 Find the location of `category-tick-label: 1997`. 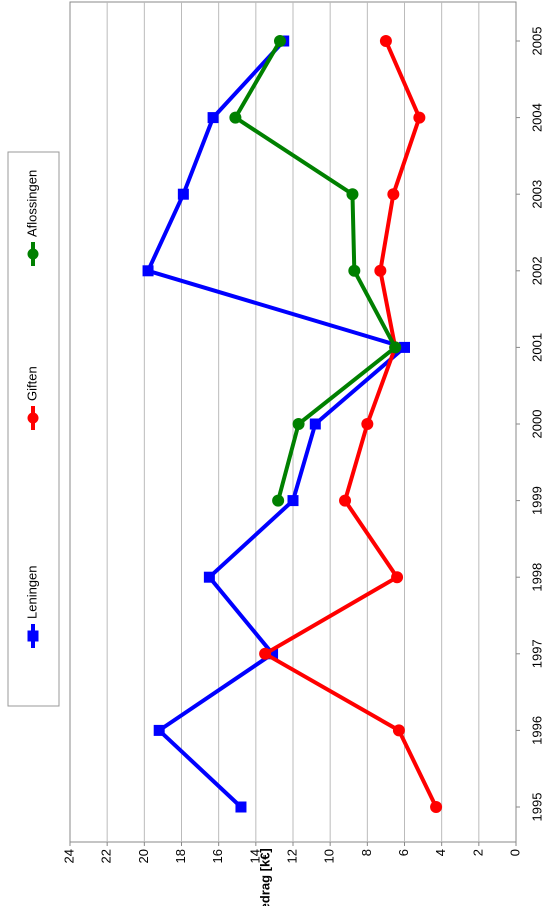

category-tick-label: 1997 is located at coordinates (536, 653).